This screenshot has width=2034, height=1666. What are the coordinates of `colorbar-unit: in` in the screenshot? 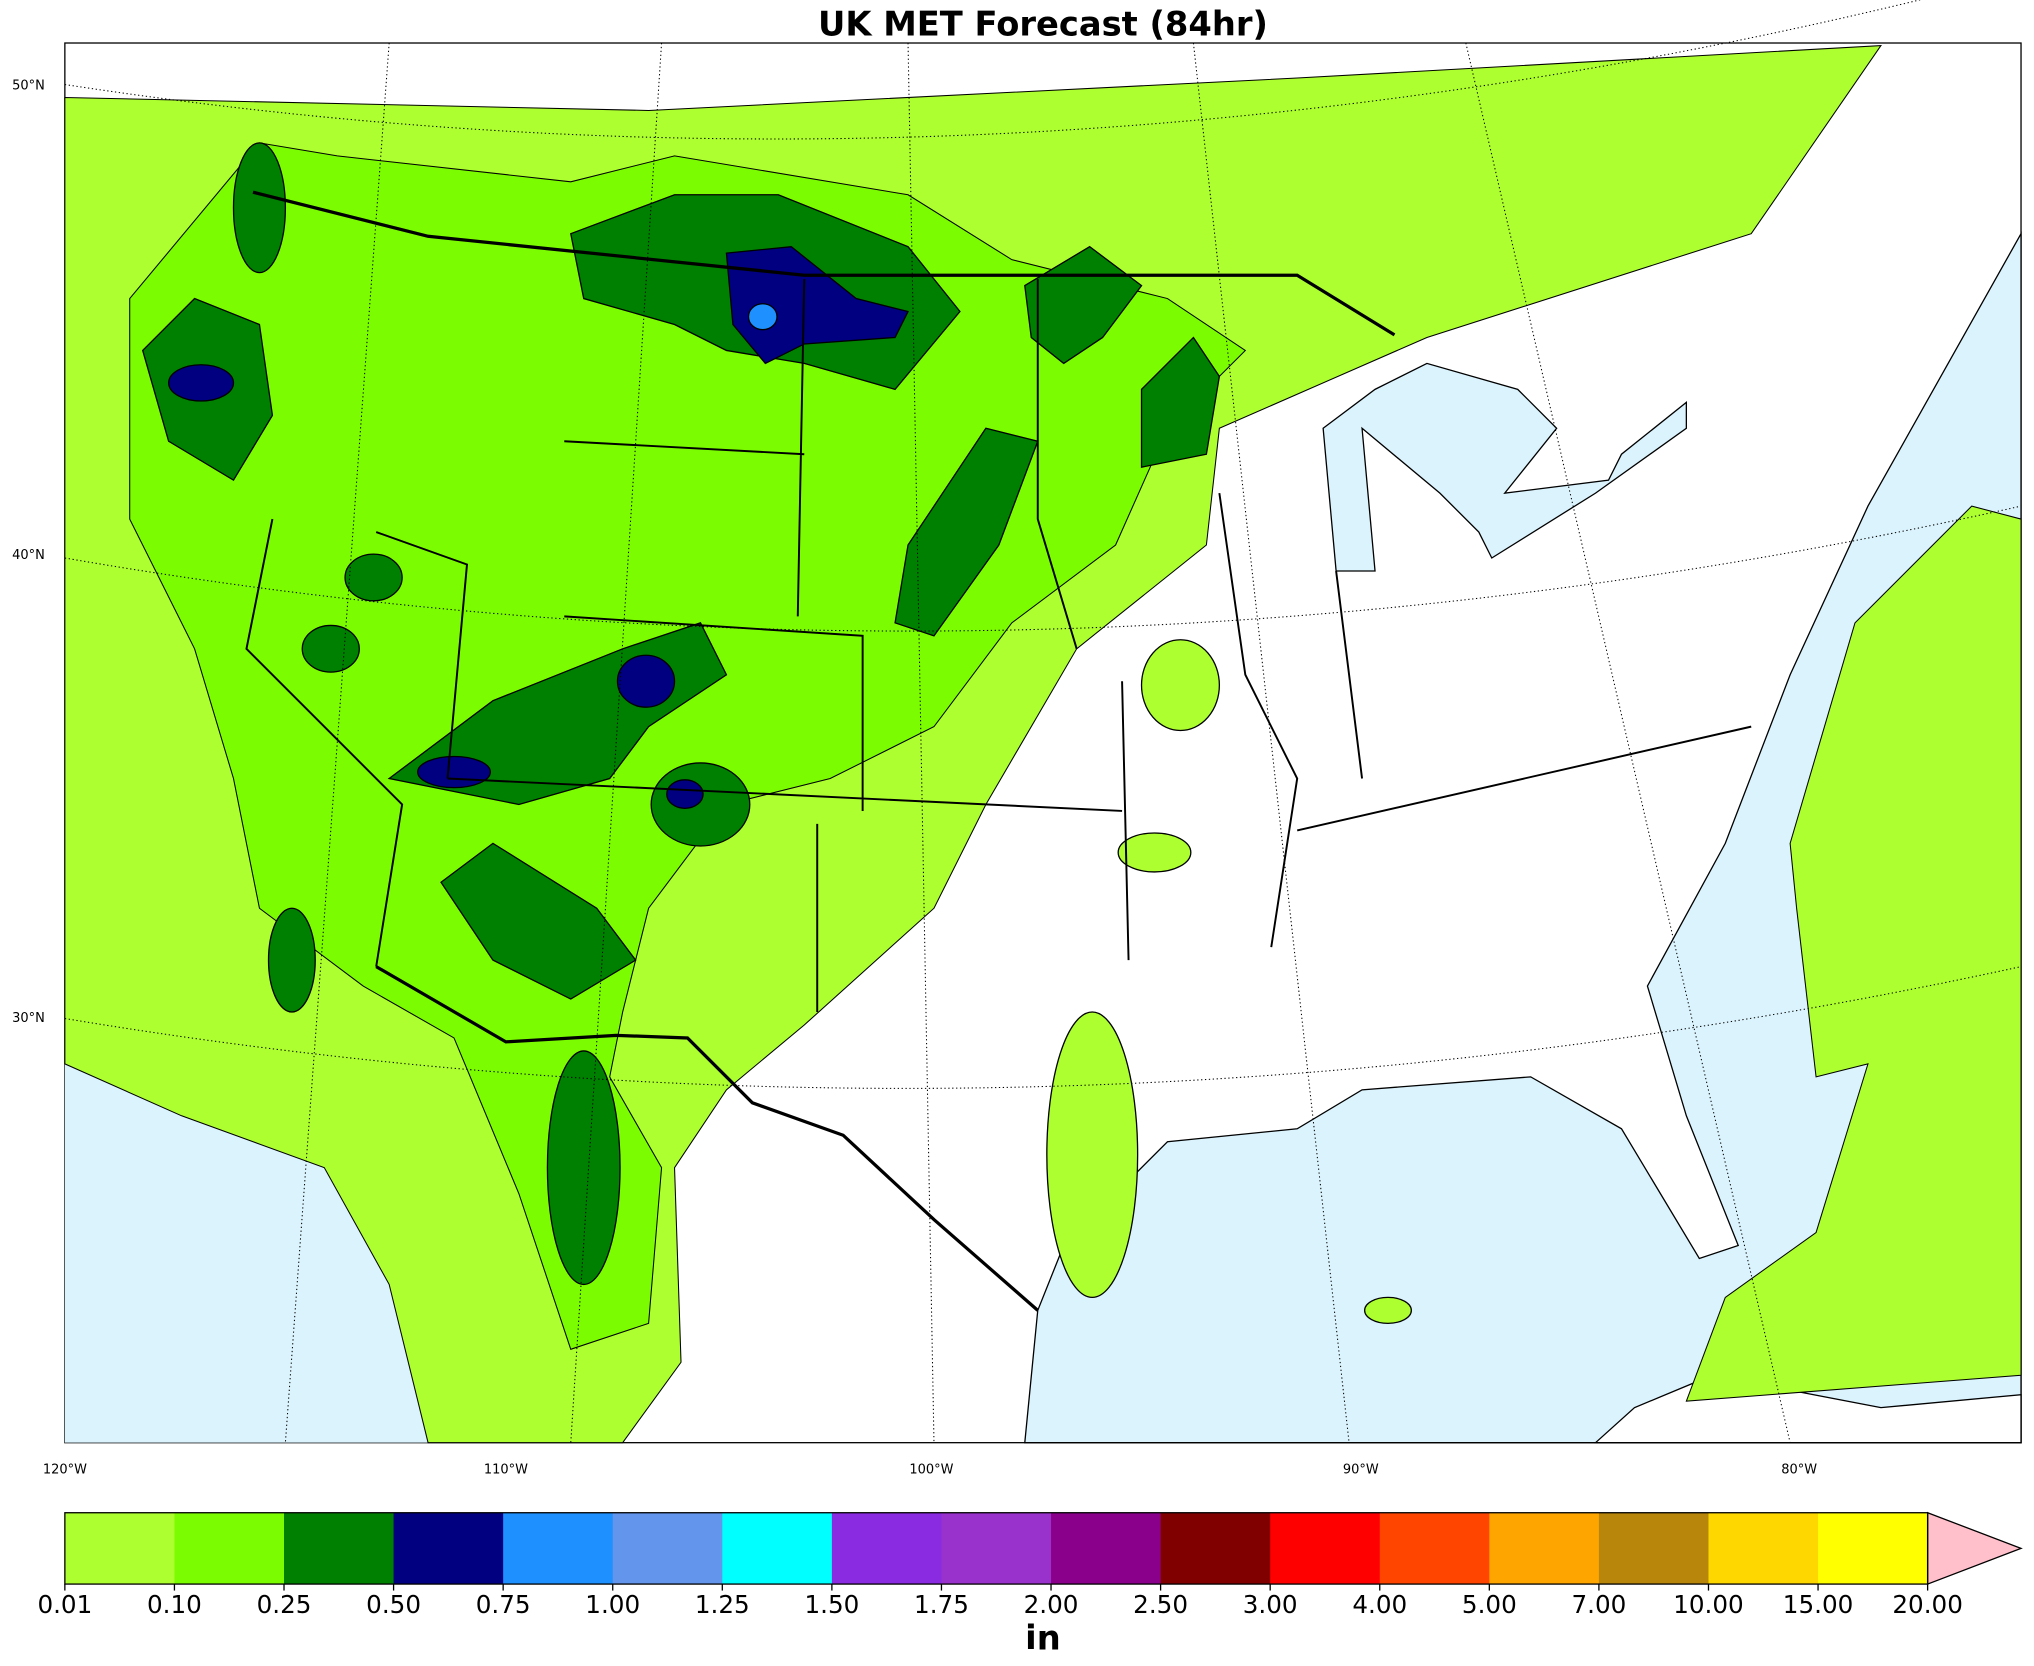 It's located at (1043, 1637).